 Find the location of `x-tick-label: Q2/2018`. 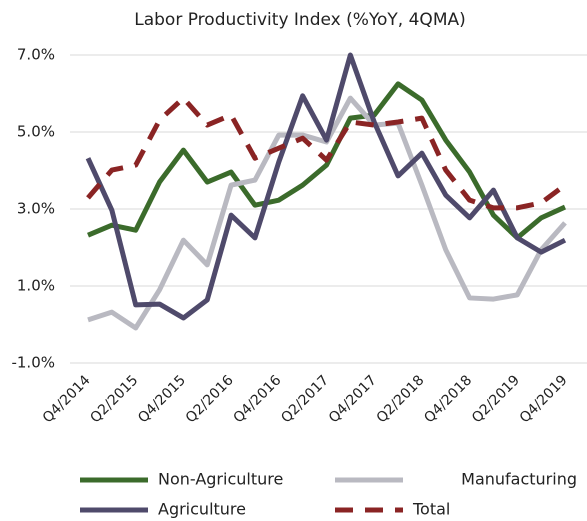

x-tick-label: Q2/2018 is located at coordinates (401, 399).